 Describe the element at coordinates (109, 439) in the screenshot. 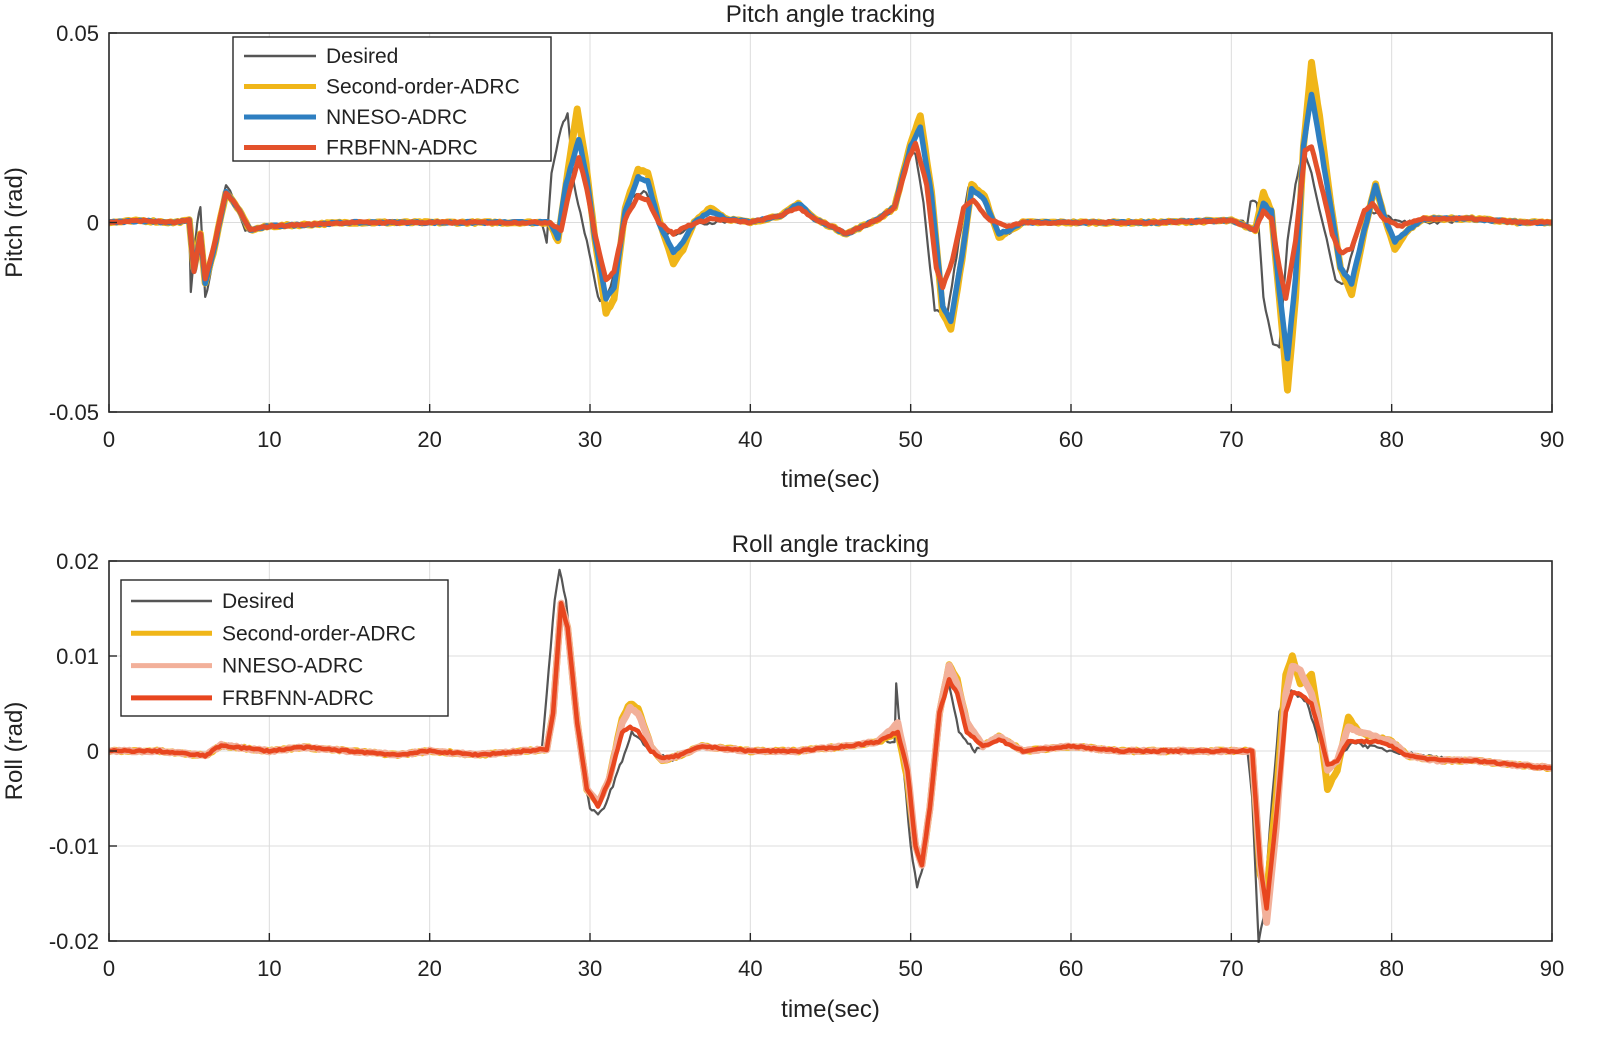

I see `pitch-x-tick-label: 0` at that location.